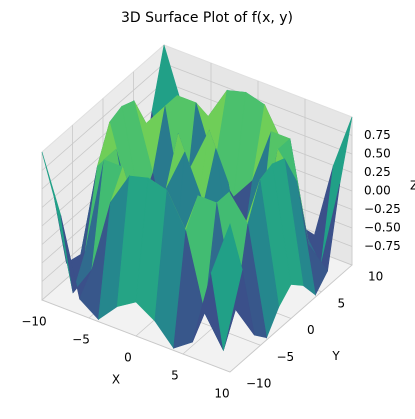 The width and height of the screenshot is (415, 419). What do you see at coordinates (116, 380) in the screenshot?
I see `x-axis-label: X` at bounding box center [116, 380].